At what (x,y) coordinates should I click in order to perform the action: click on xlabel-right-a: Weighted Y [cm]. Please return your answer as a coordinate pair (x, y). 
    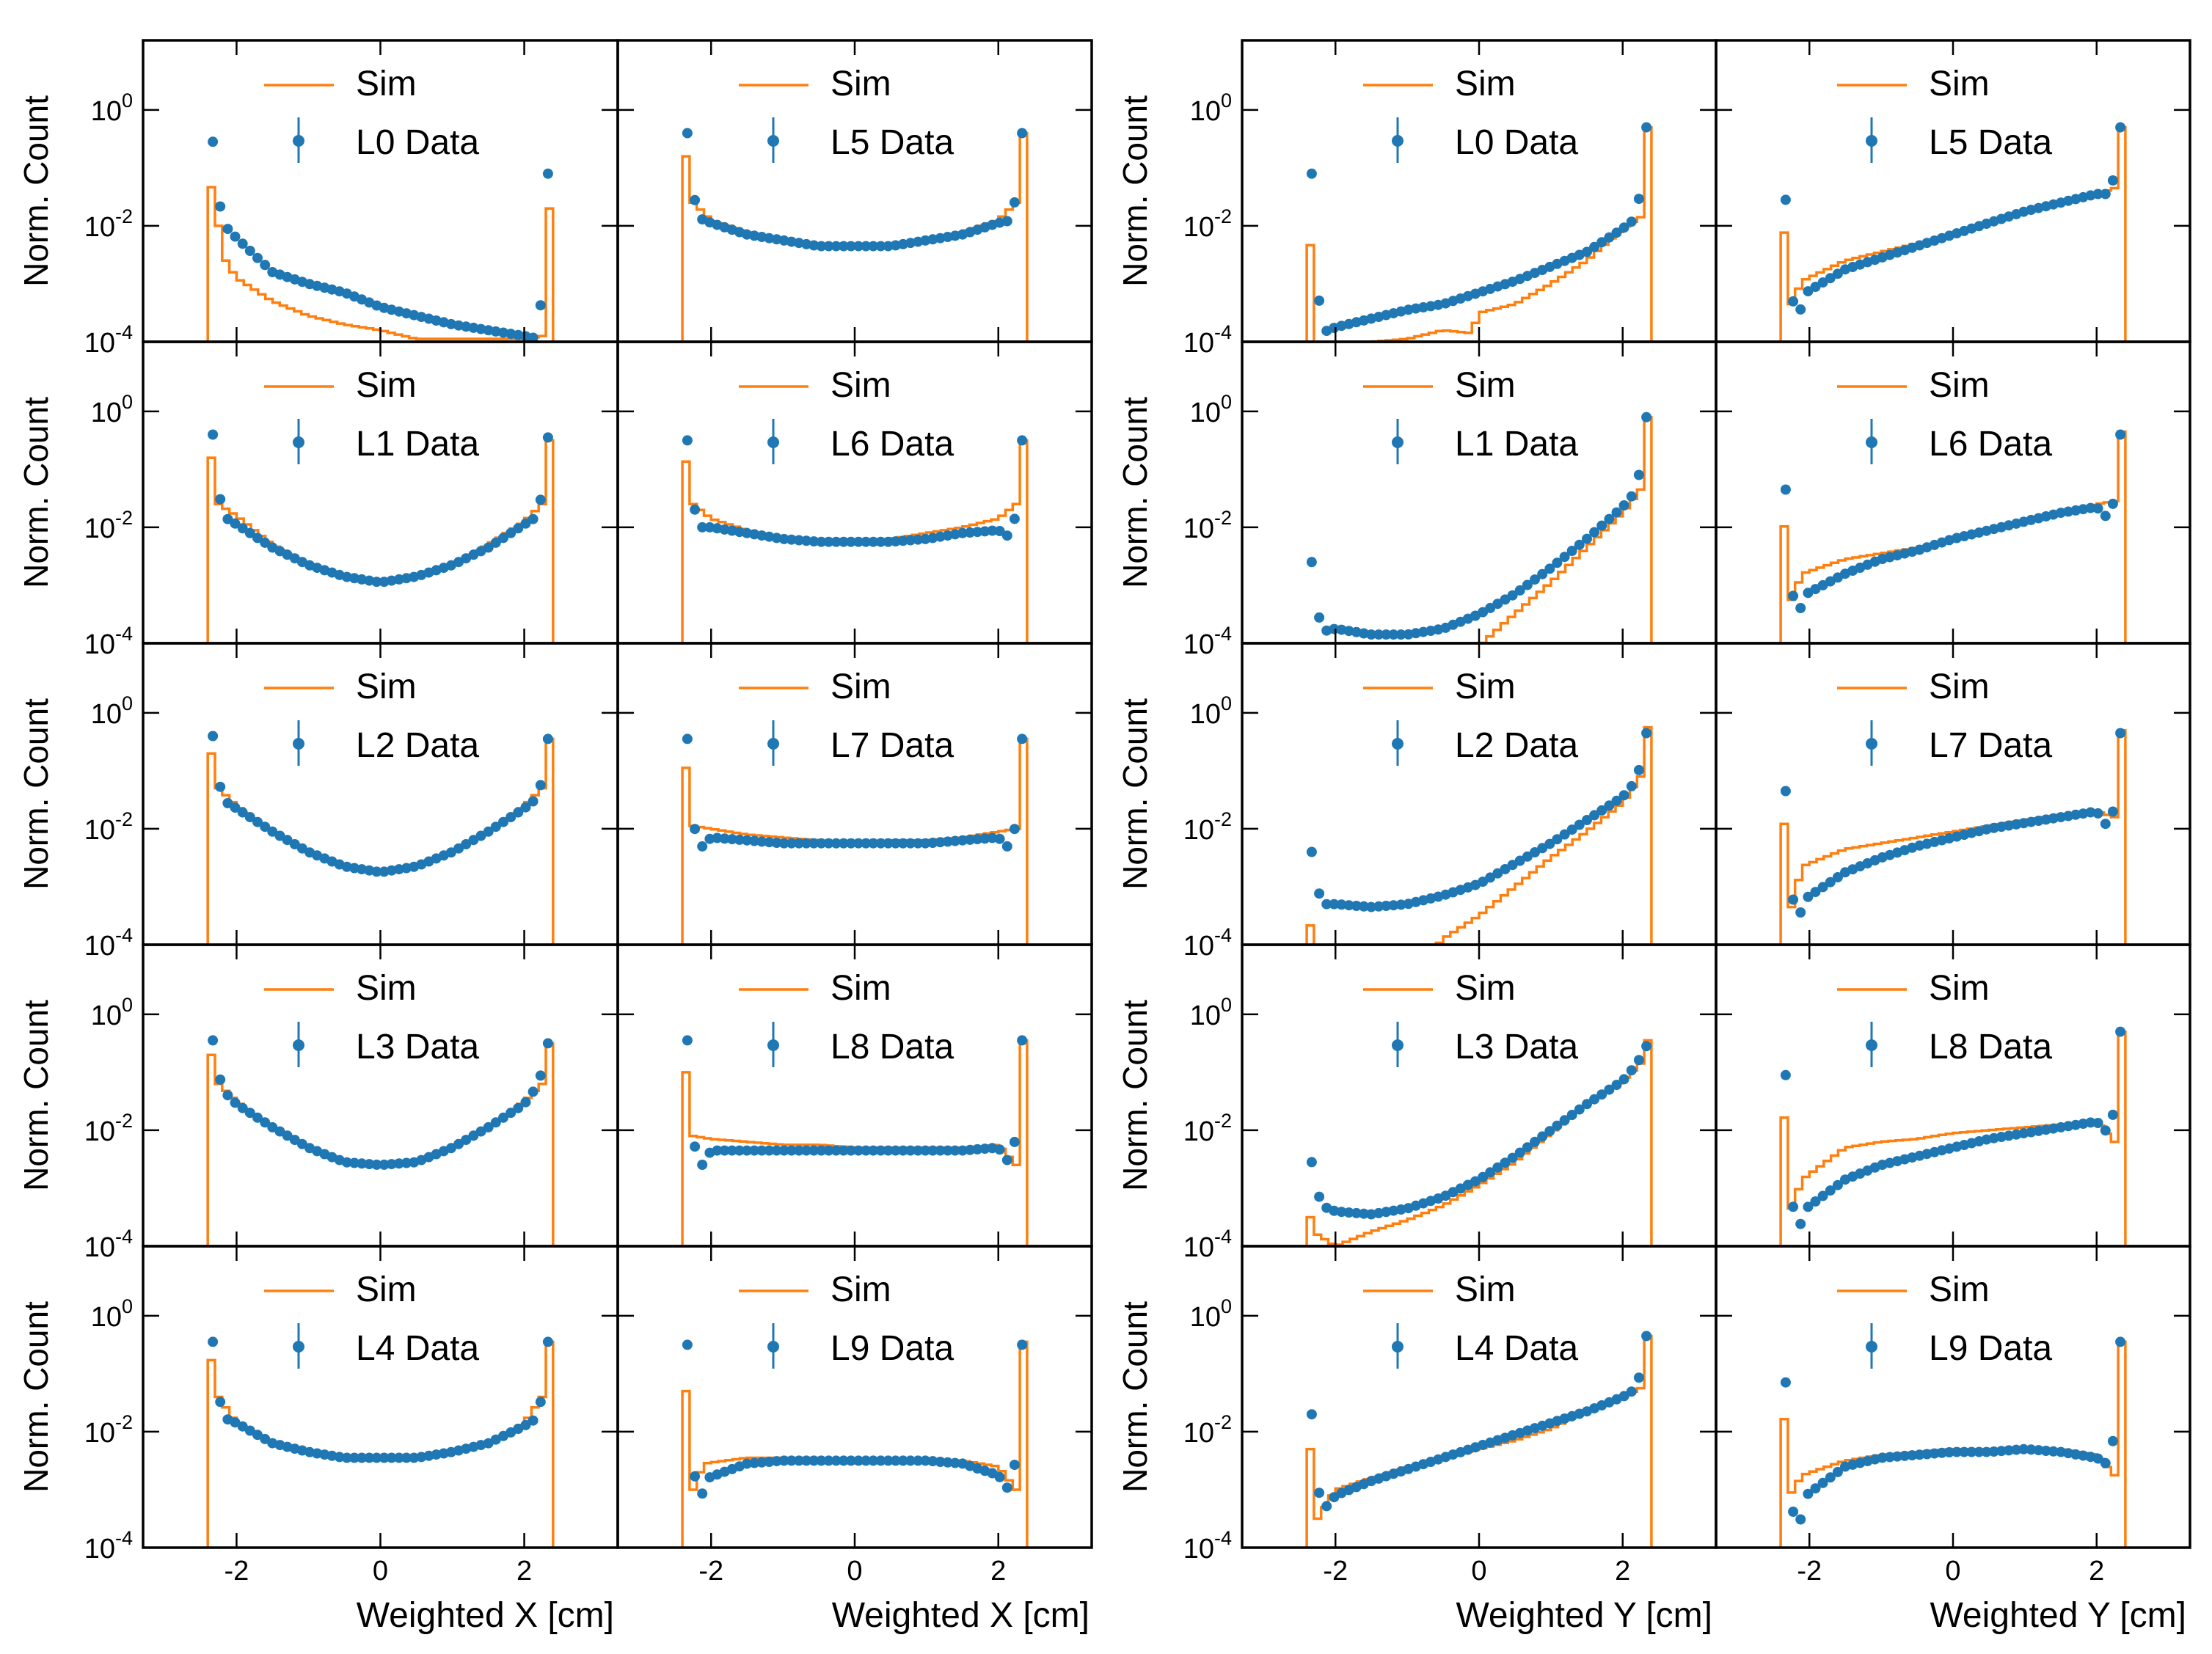
    Looking at the image, I should click on (1584, 1615).